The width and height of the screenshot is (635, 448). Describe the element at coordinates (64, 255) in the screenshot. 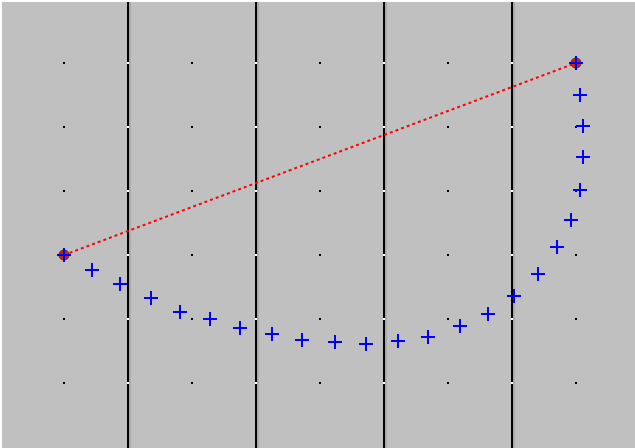

I see `start-point-marker-icon` at that location.